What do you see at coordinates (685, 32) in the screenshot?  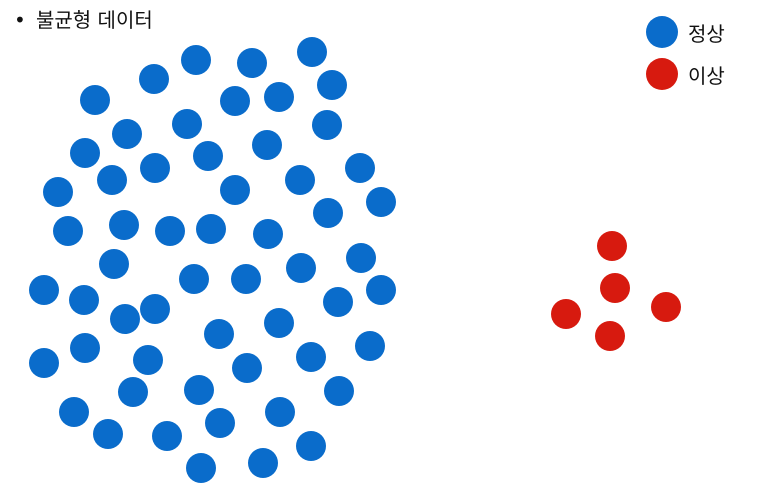 I see `legend-normal: 정상` at bounding box center [685, 32].